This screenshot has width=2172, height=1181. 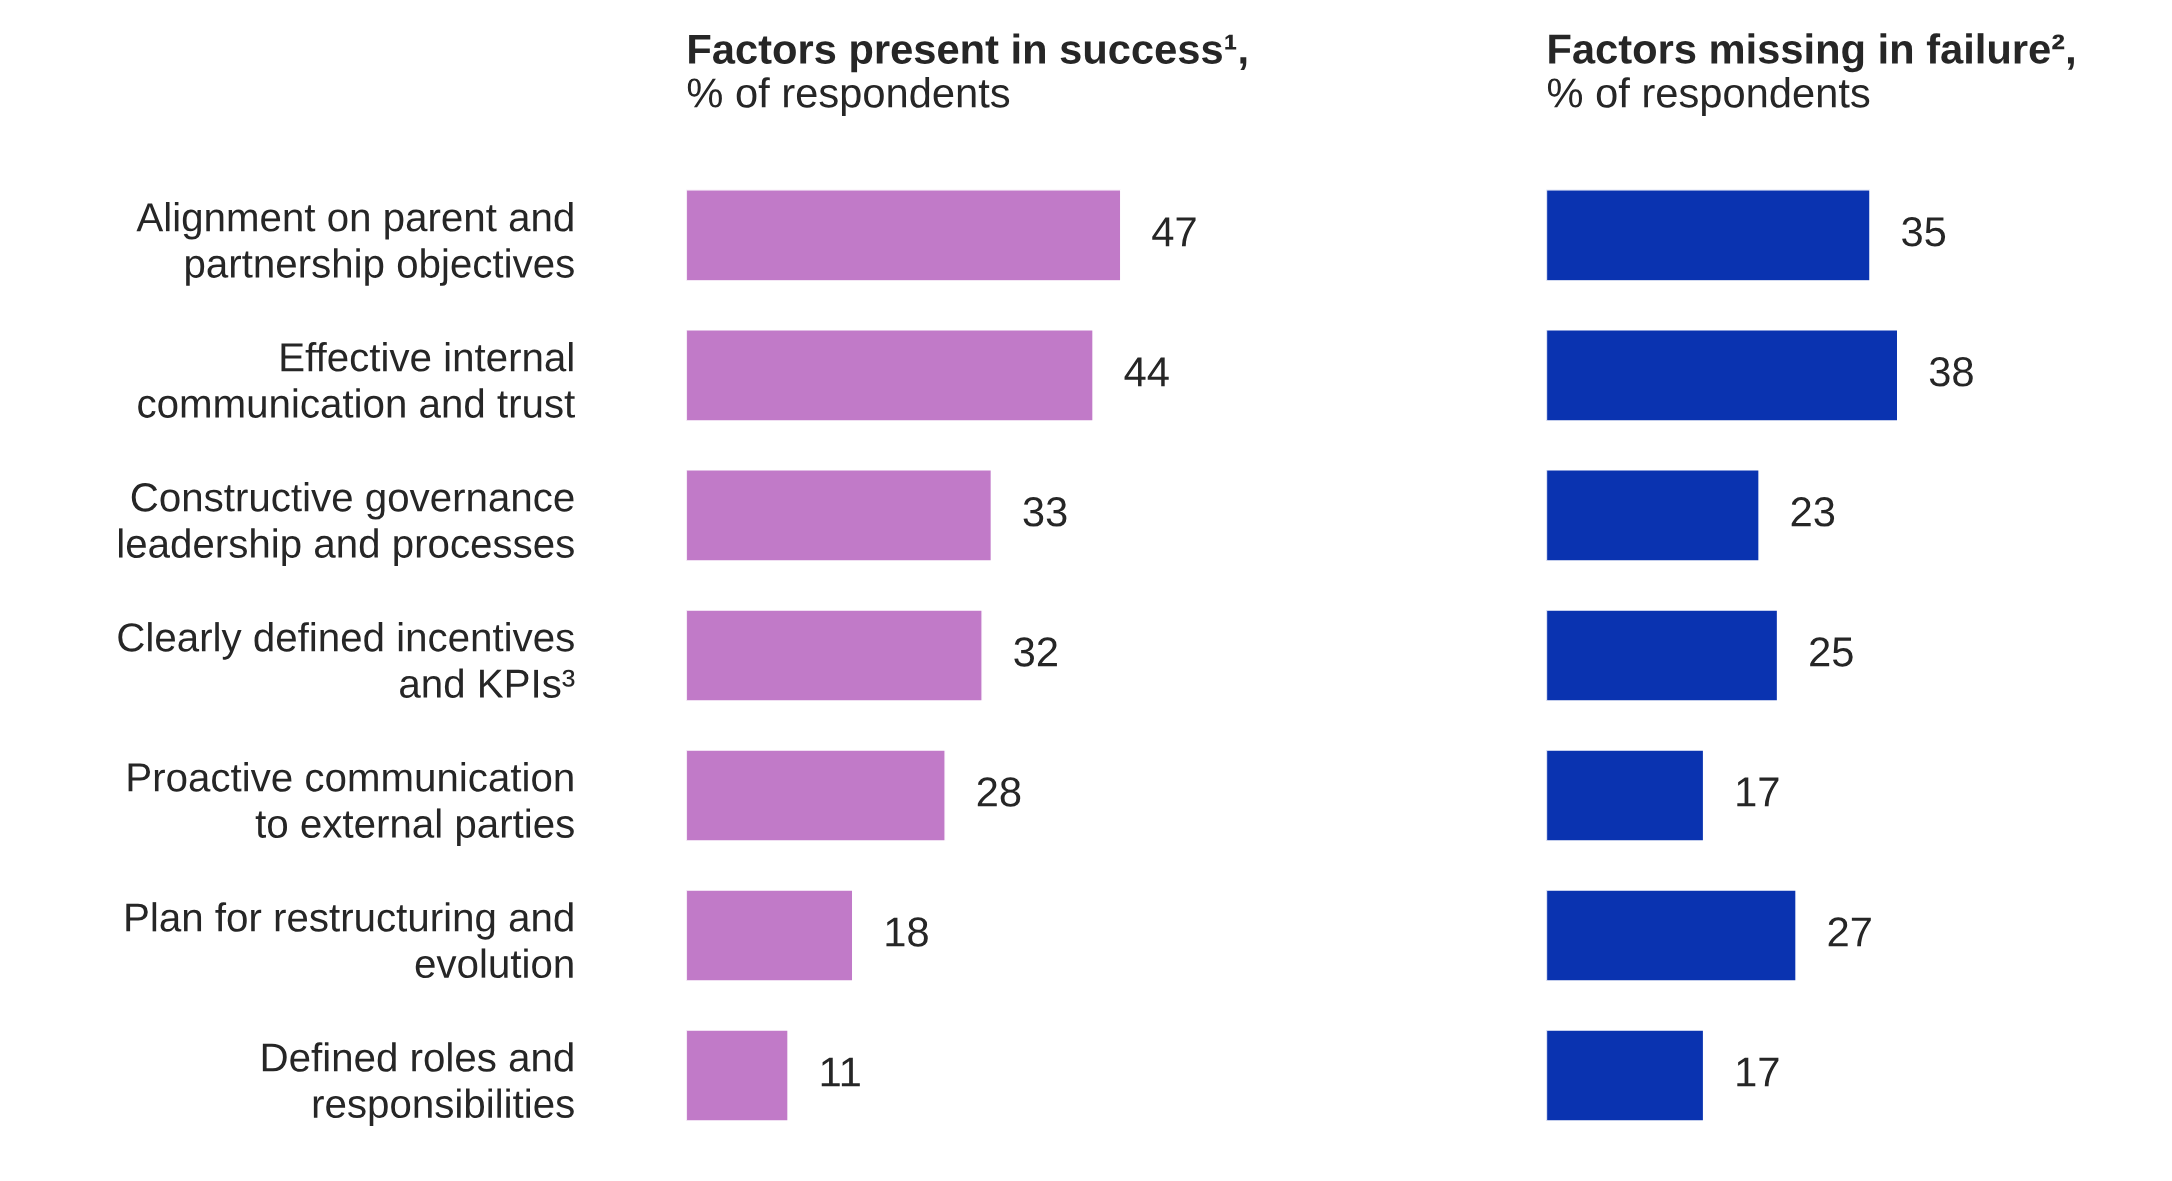 I want to click on data-label: 32, so click(x=1035, y=652).